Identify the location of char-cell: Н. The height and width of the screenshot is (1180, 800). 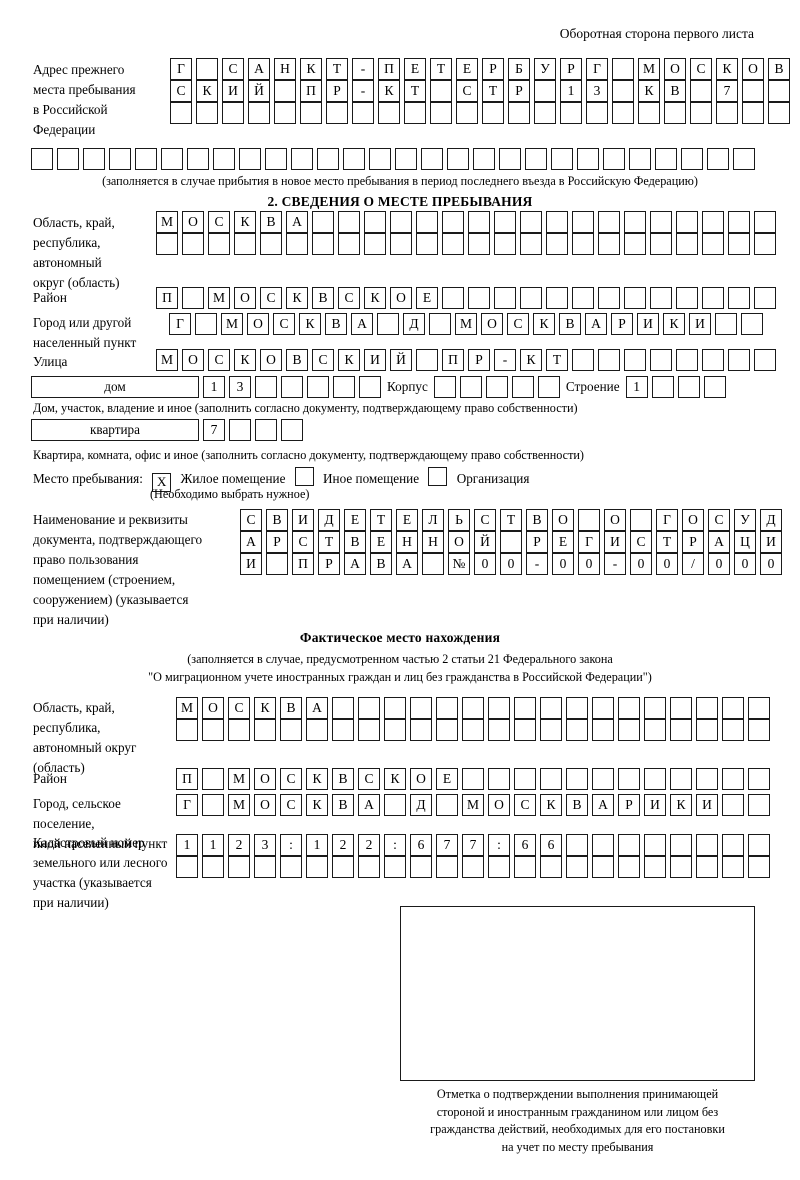
(285, 69).